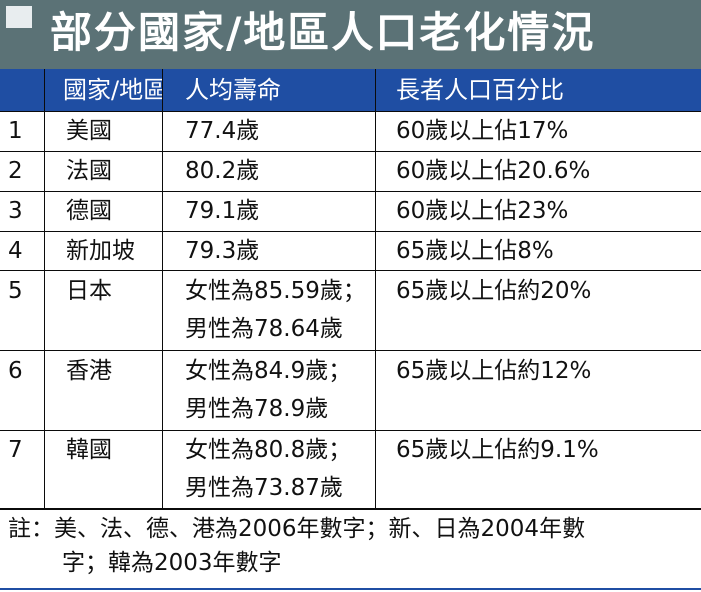 The height and width of the screenshot is (592, 701). What do you see at coordinates (538, 90) in the screenshot?
I see `column-header-elderly-percentage: 長者人口百分比` at bounding box center [538, 90].